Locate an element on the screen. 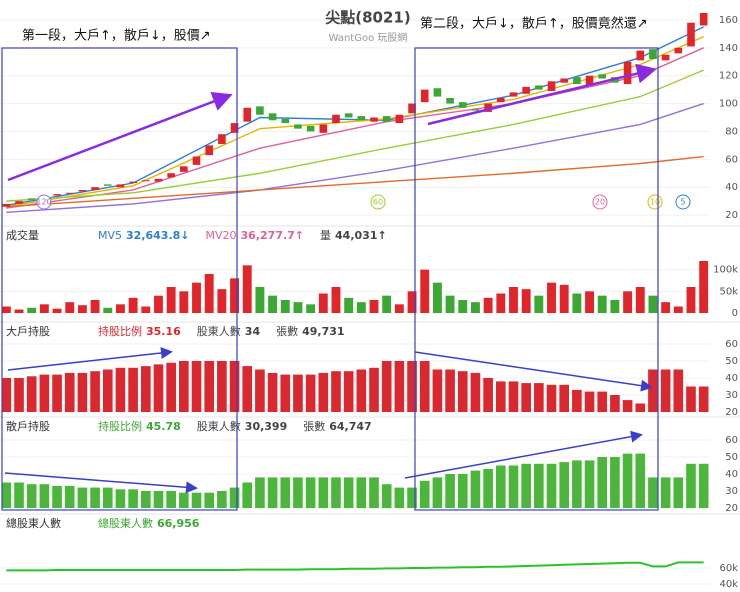  y-tick-label: 0 is located at coordinates (735, 313).